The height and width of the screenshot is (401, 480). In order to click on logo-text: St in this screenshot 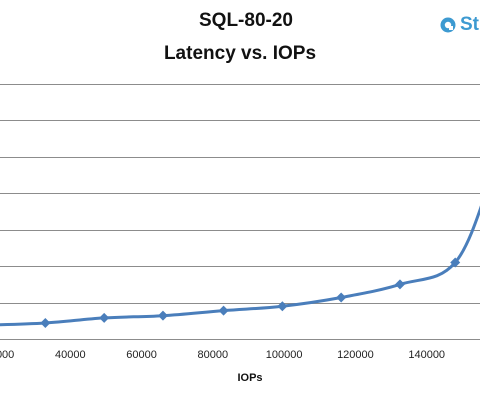, I will do `click(469, 24)`.